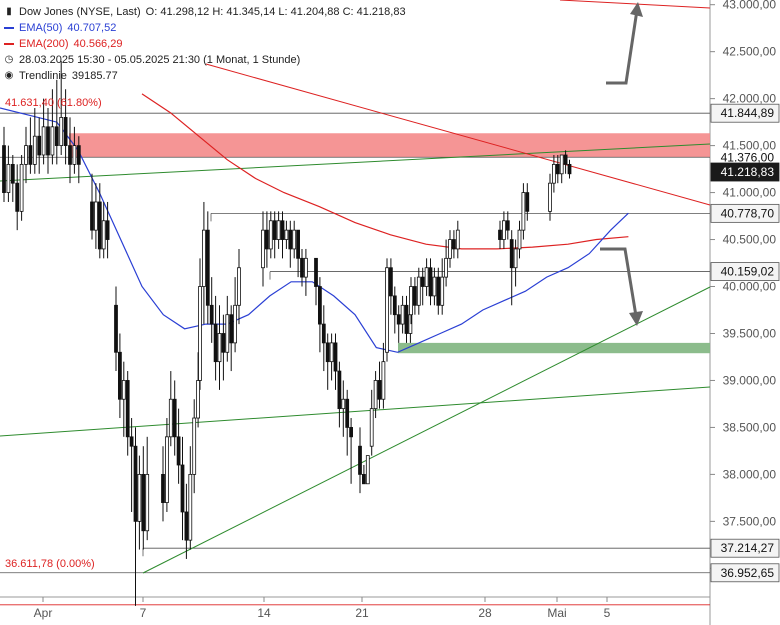  Describe the element at coordinates (750, 193) in the screenshot. I see `y-tick-label: 41.000,00` at that location.